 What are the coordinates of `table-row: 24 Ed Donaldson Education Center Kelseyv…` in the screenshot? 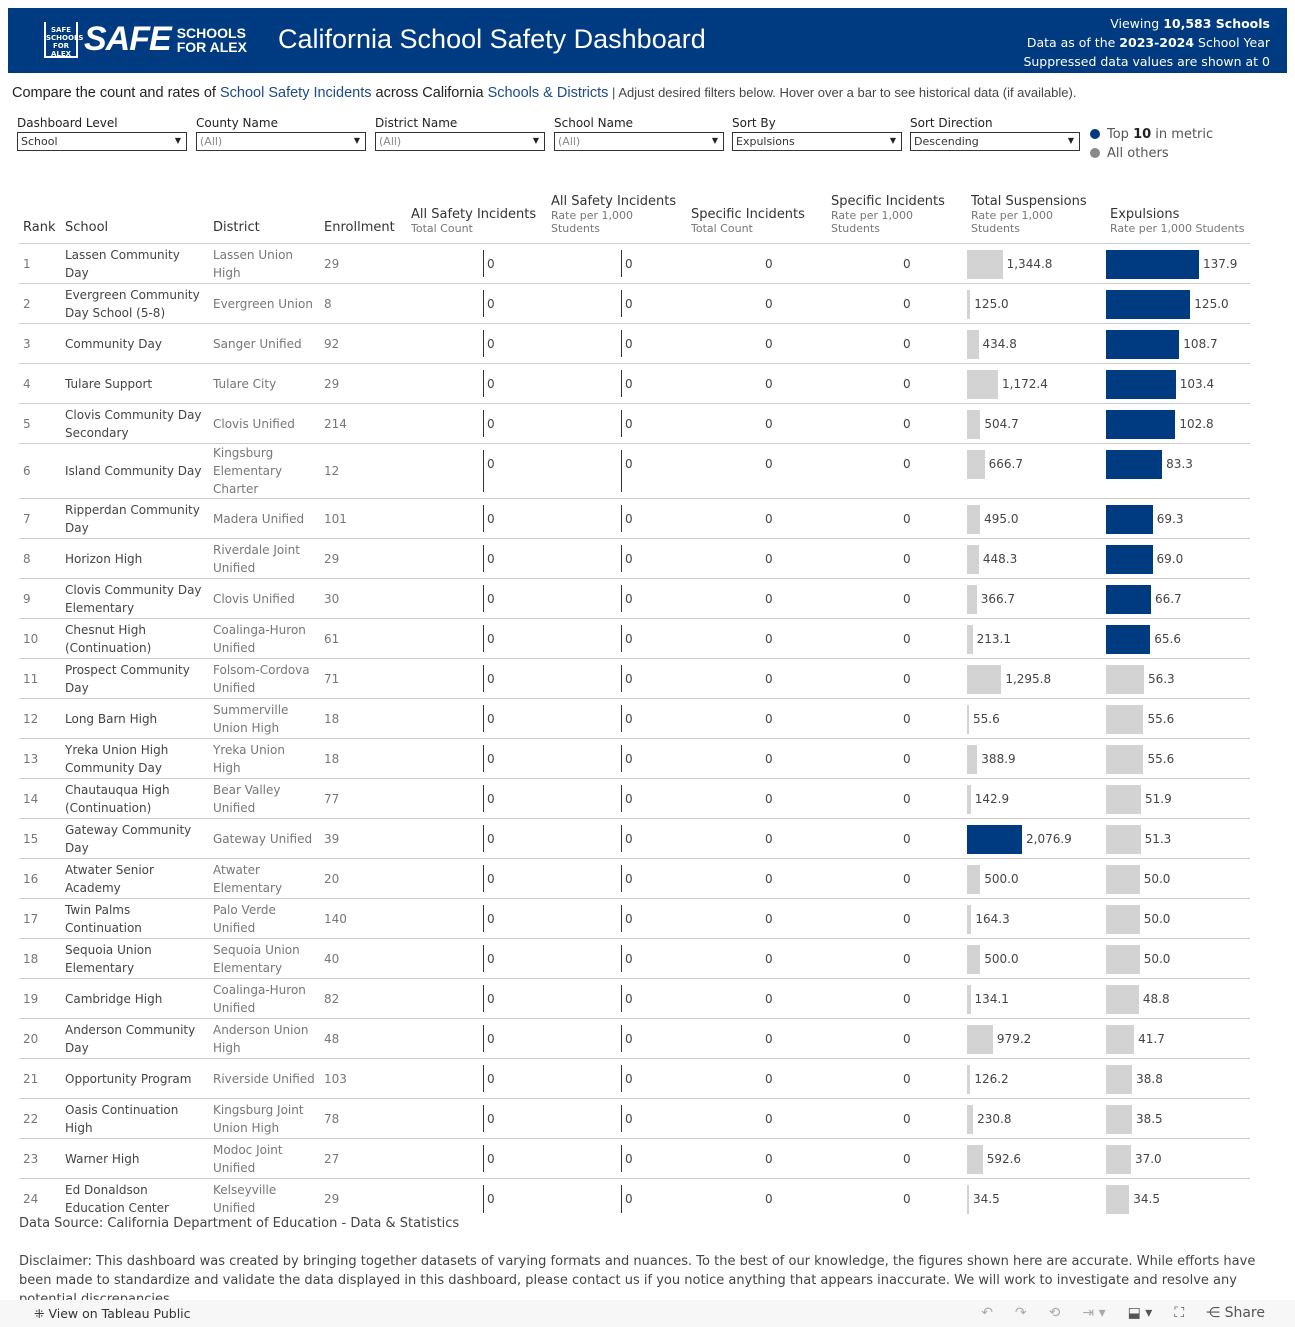 It's located at (634, 1198).